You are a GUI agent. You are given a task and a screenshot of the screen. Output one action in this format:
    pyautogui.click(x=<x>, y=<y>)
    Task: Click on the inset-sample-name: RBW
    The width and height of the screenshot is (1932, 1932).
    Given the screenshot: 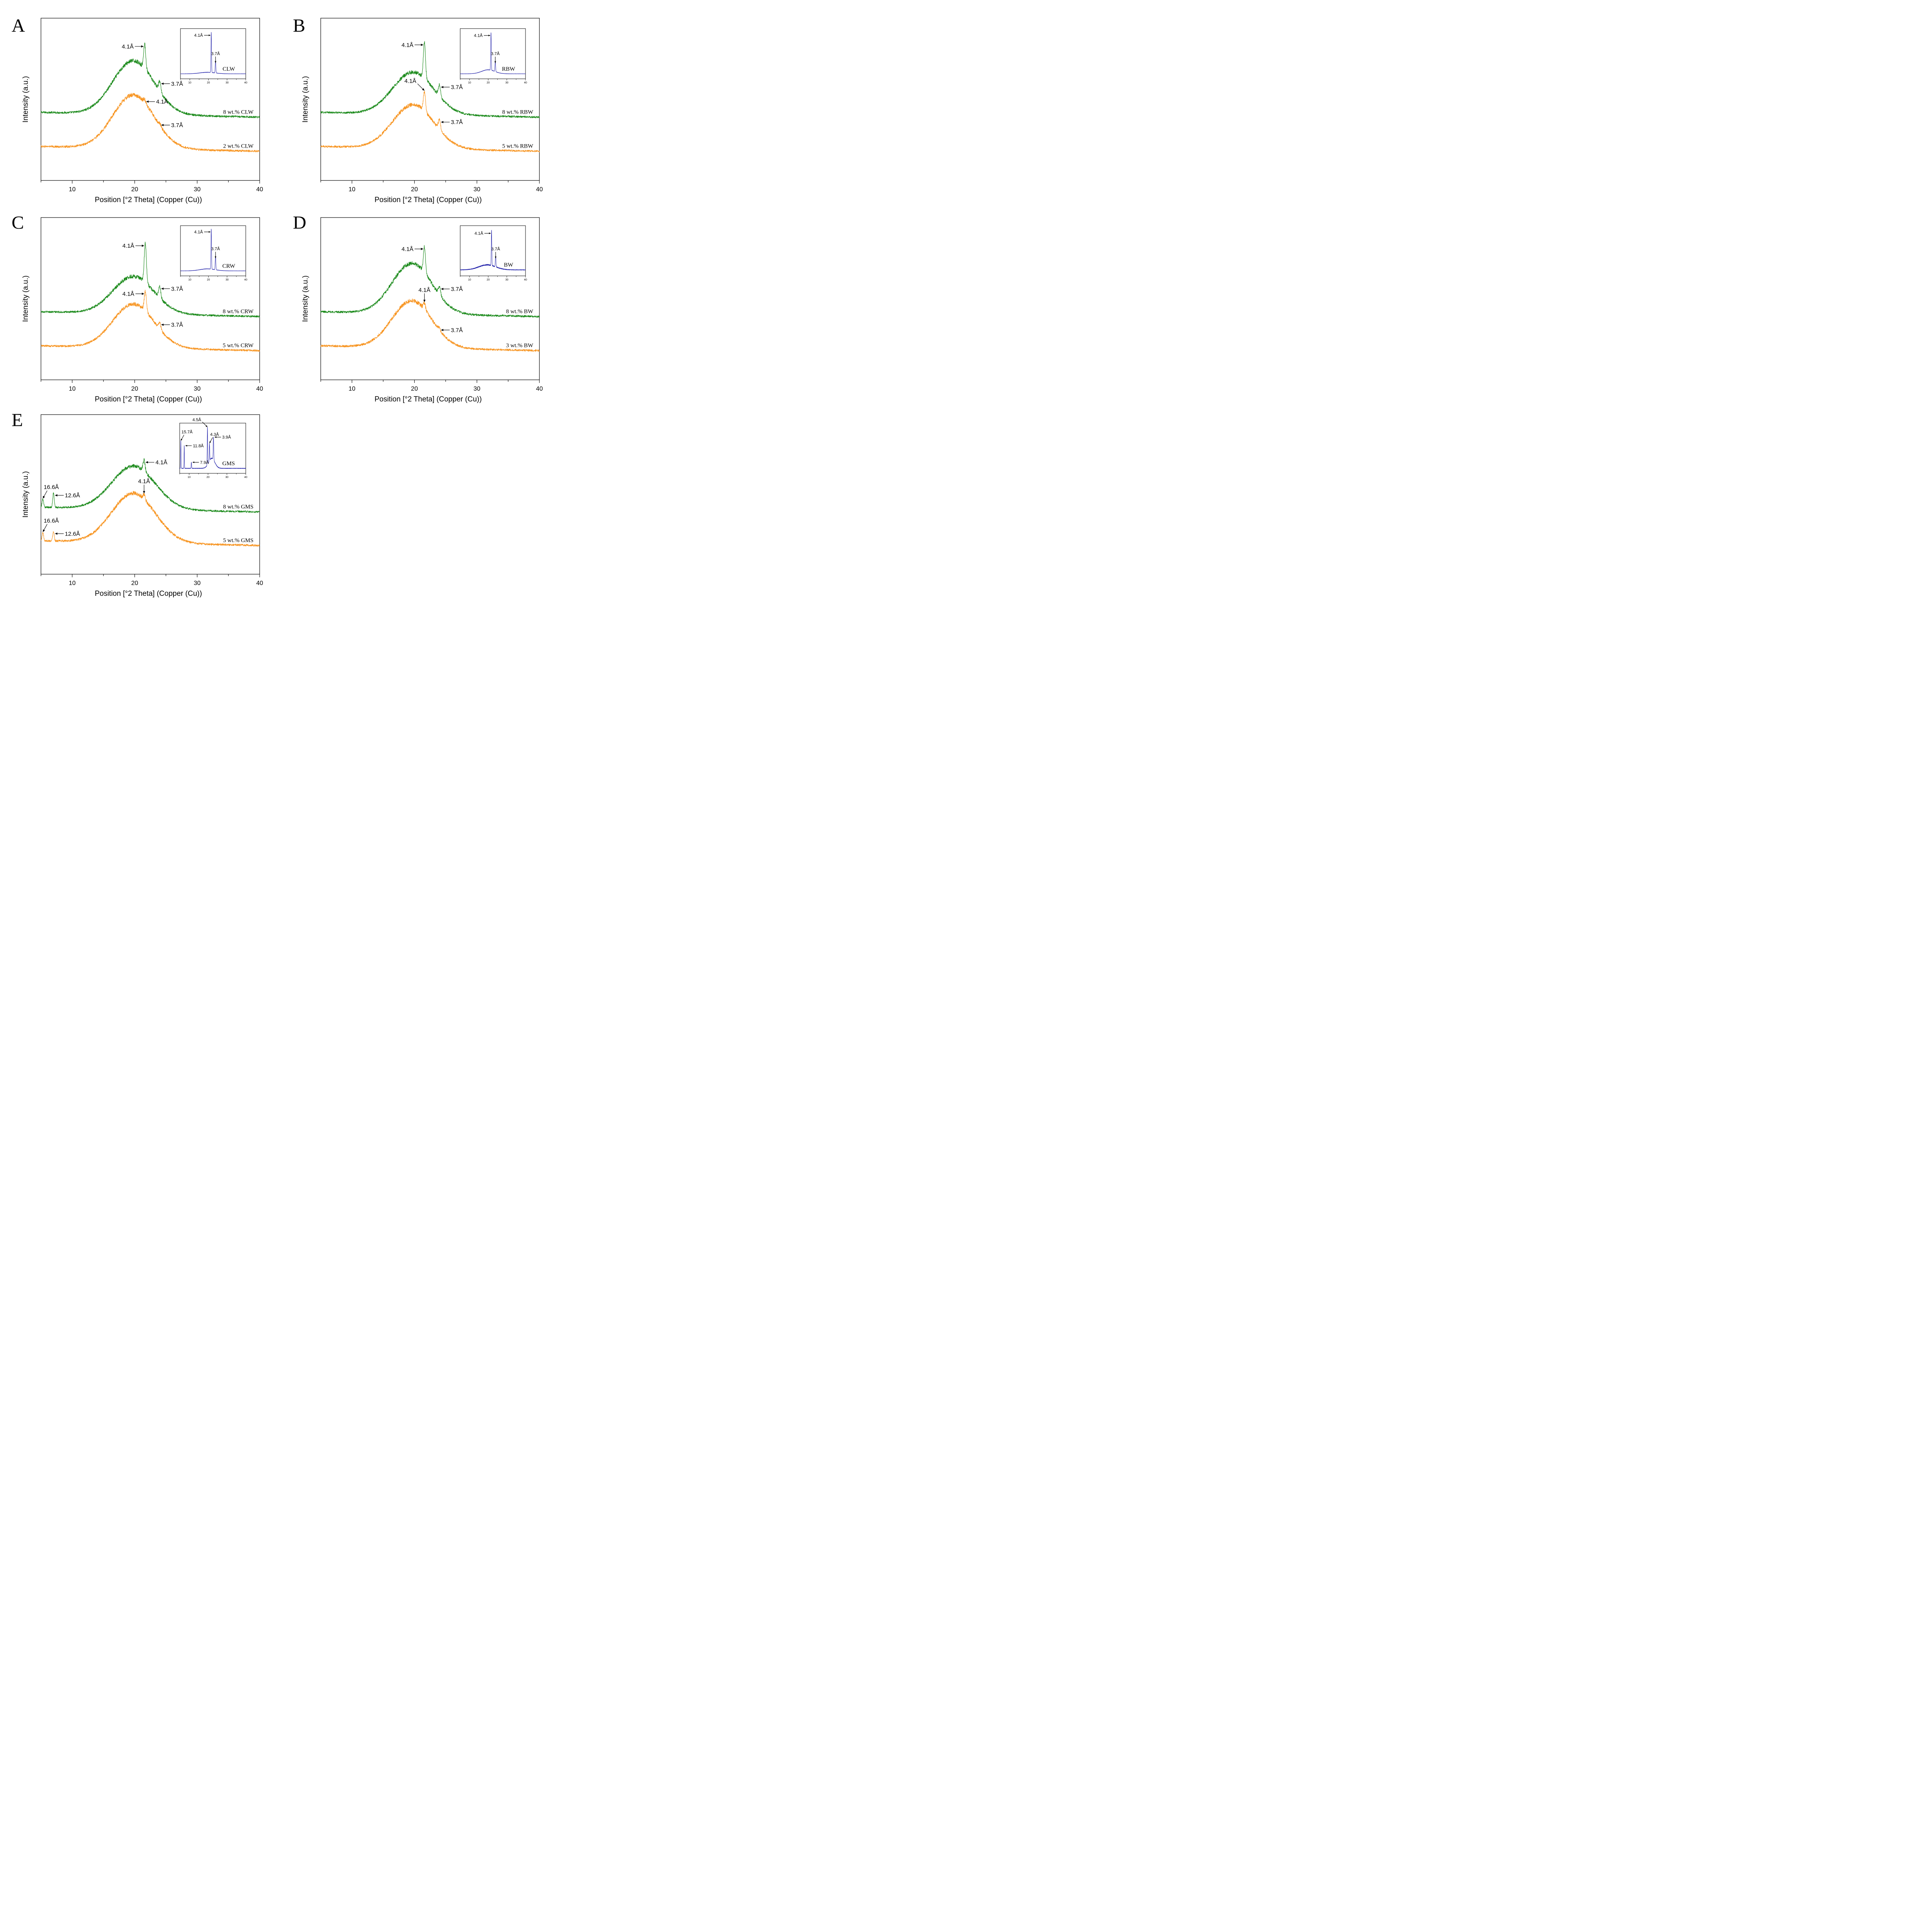 What is the action you would take?
    pyautogui.click(x=509, y=69)
    